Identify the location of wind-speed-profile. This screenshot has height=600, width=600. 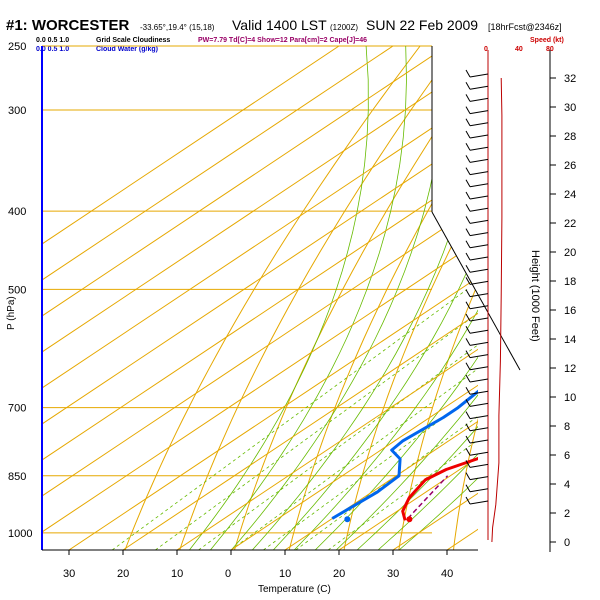
(497, 310).